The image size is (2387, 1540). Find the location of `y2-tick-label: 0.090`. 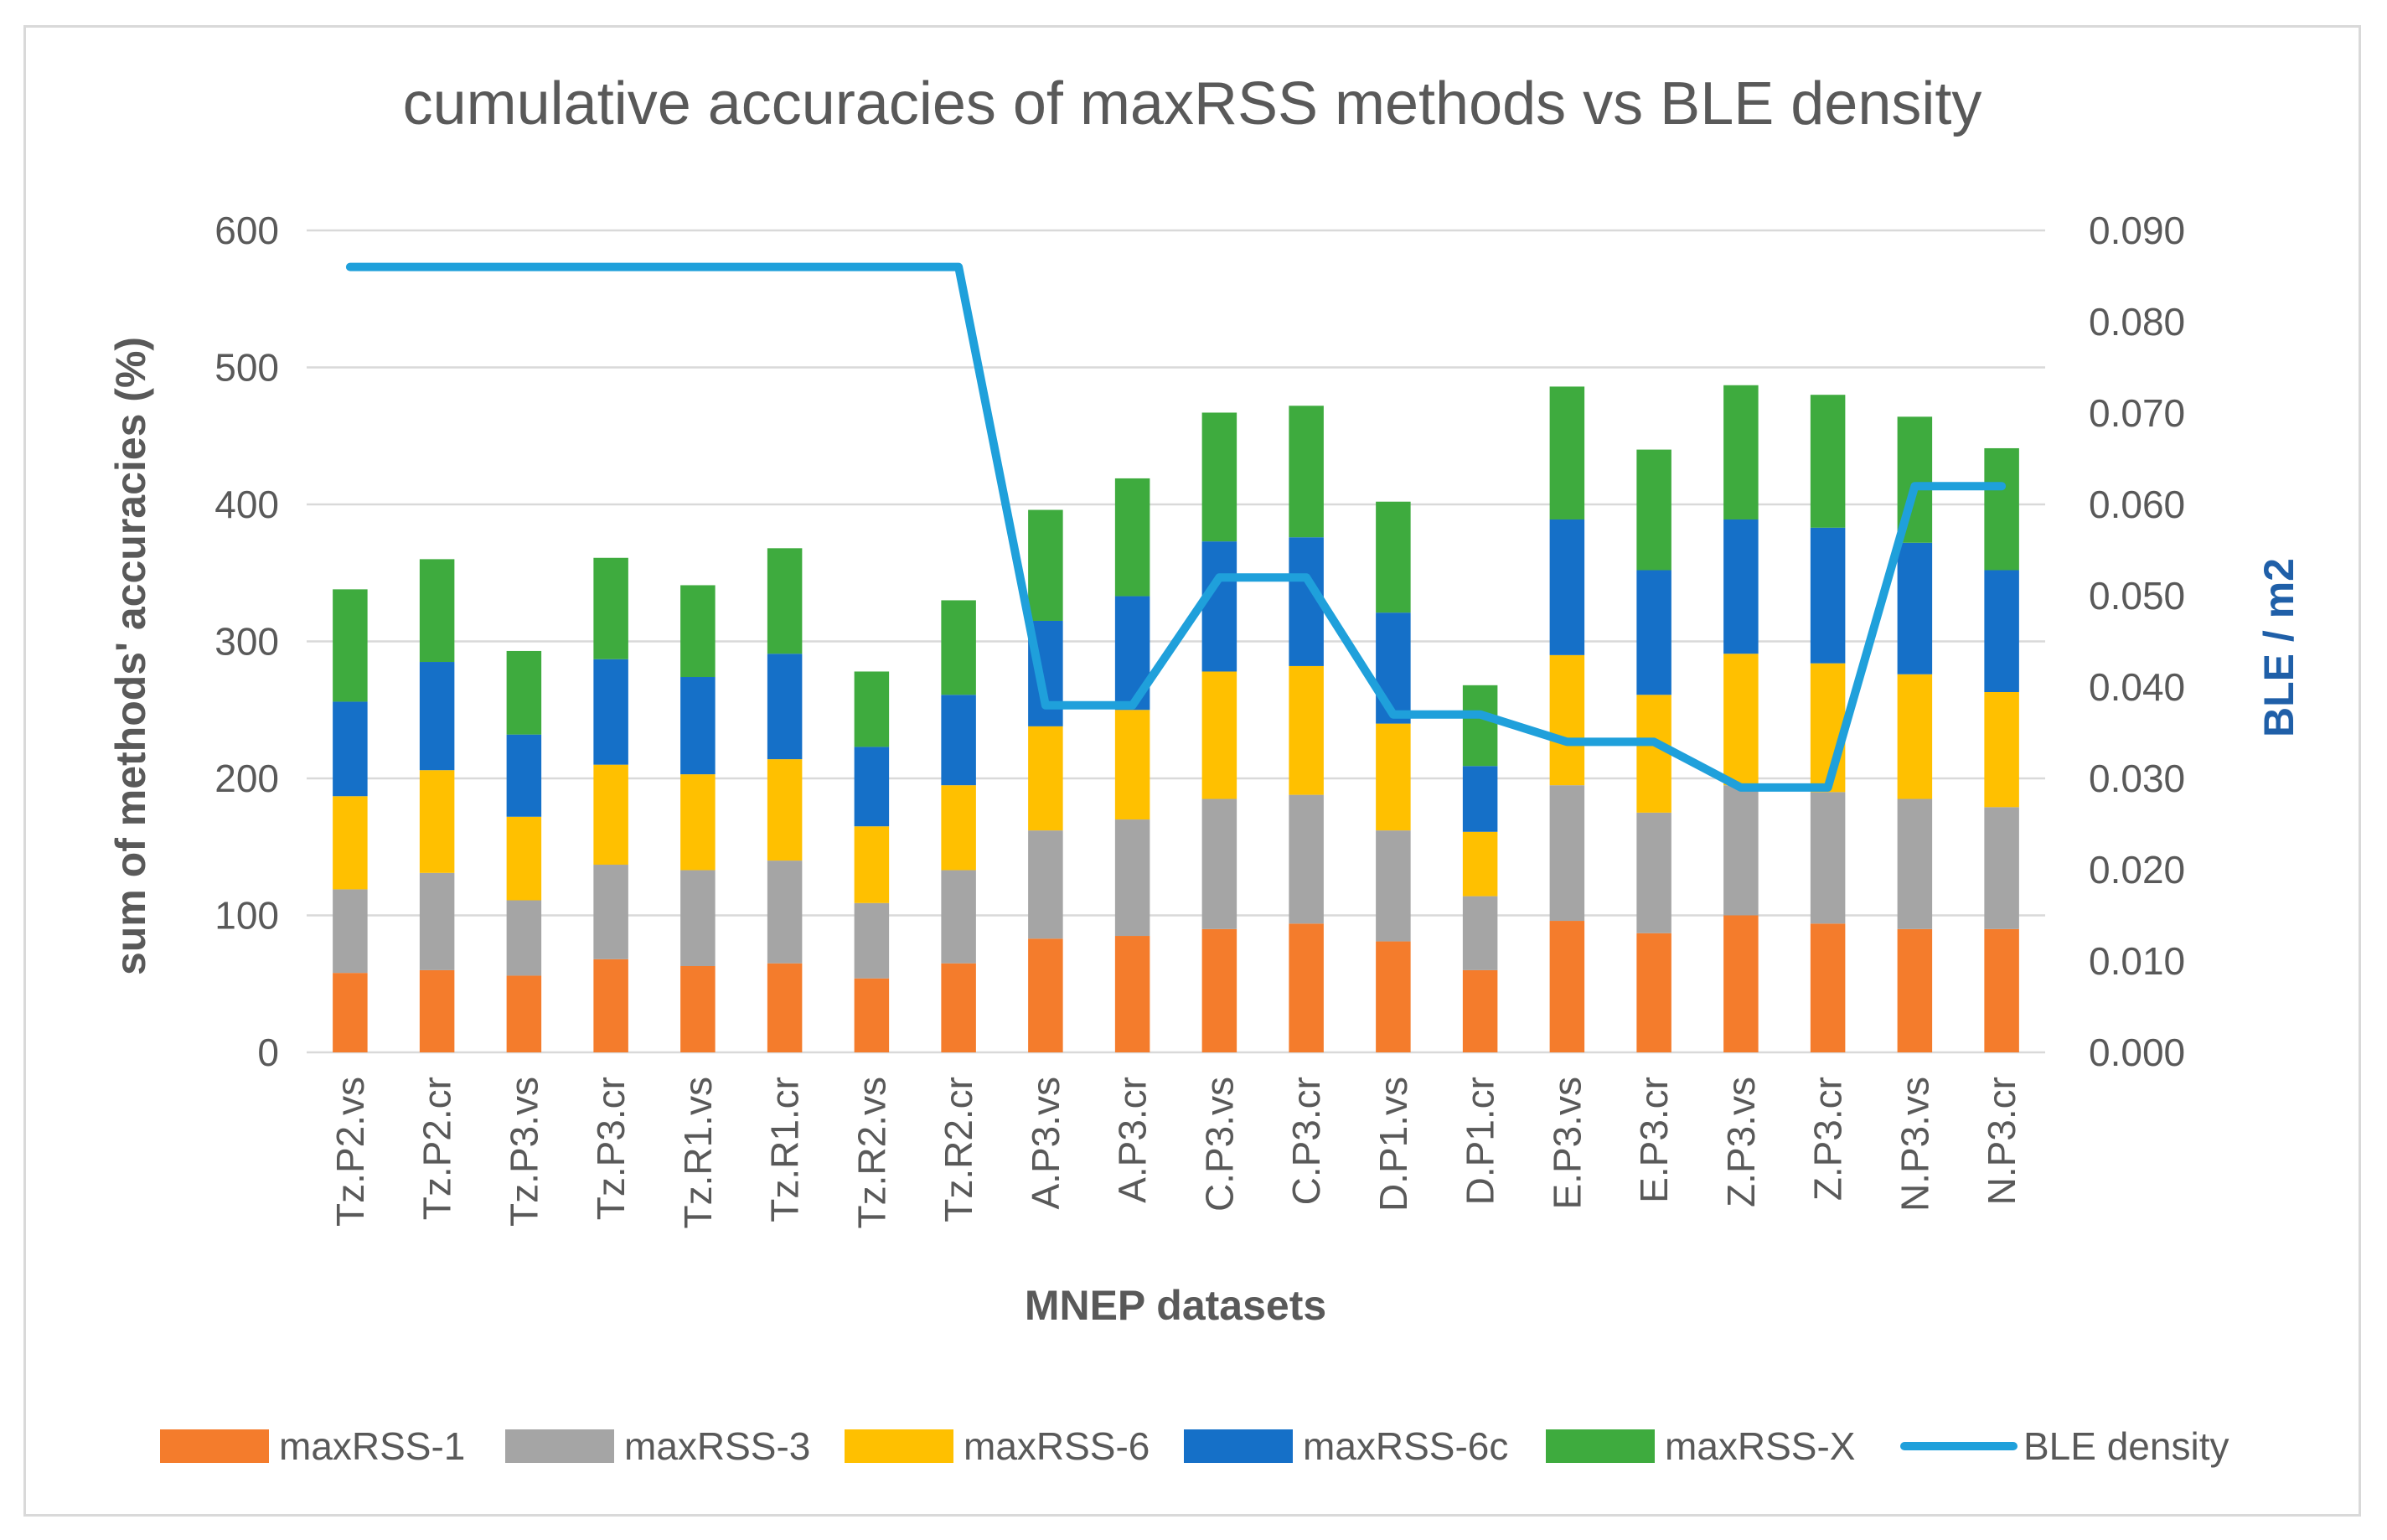

y2-tick-label: 0.090 is located at coordinates (2137, 230).